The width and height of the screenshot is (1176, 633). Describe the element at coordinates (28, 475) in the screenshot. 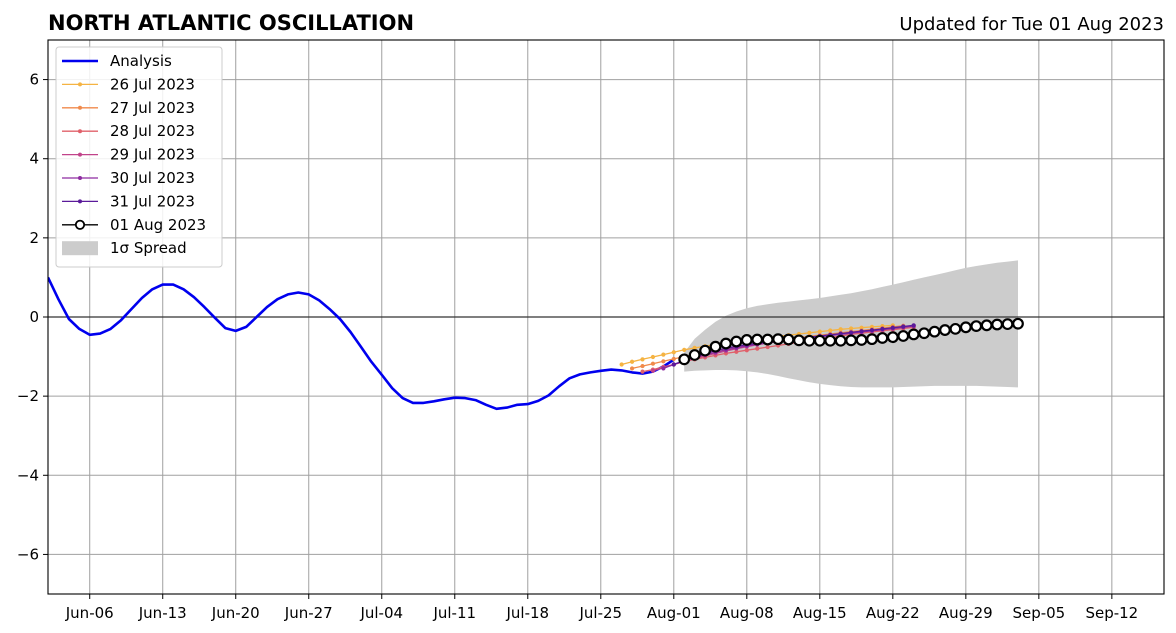

I see `y-tick-label: −4` at that location.